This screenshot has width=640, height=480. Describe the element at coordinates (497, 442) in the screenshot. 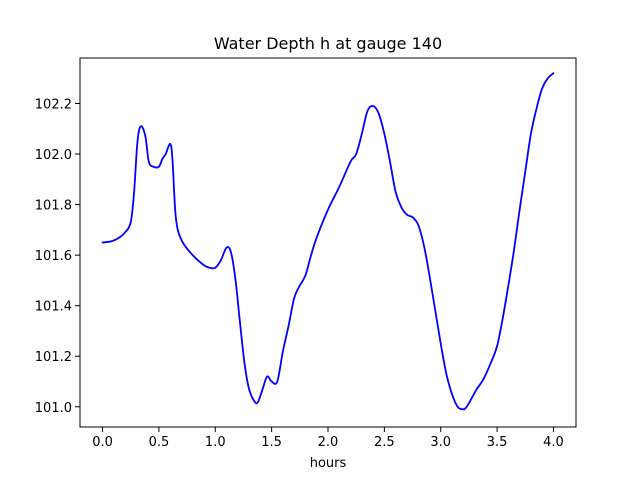

I see `x-tick-label: 3.5` at that location.